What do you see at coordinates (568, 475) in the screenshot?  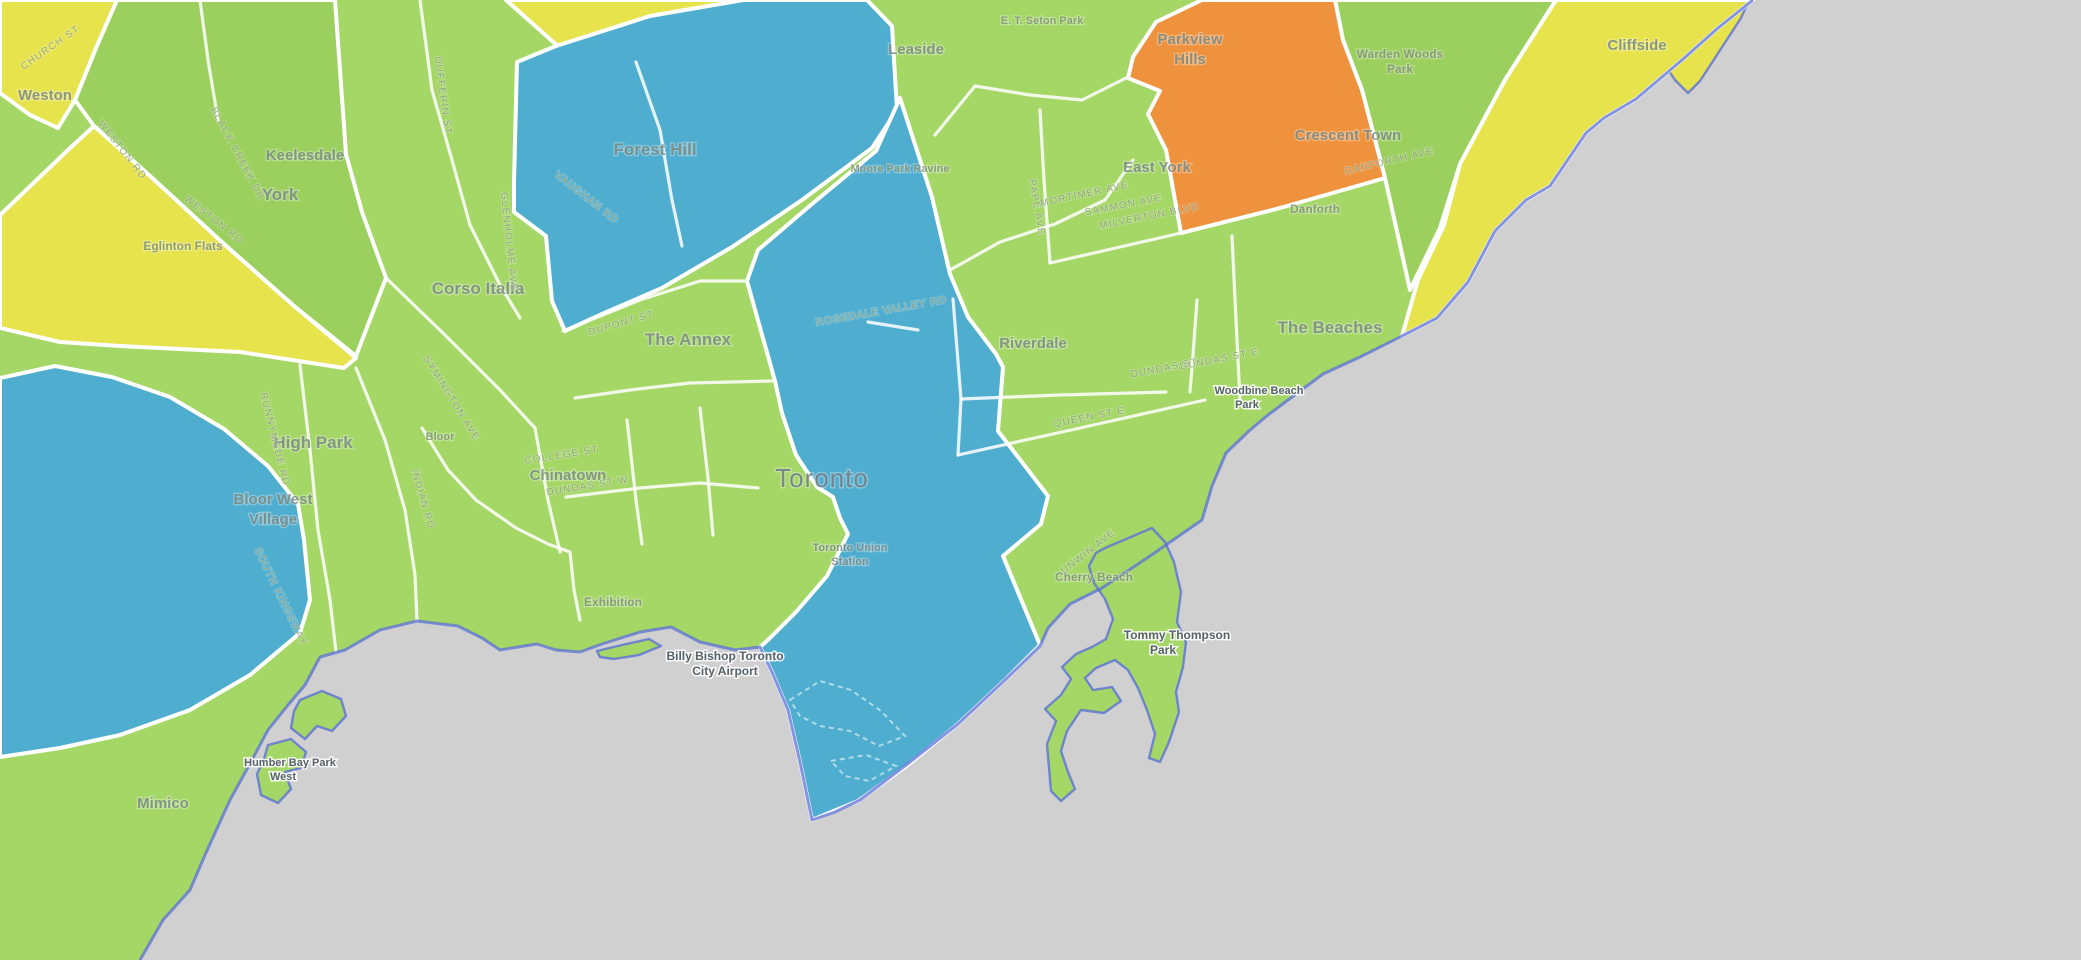 I see `label-places-10: Chinatown` at bounding box center [568, 475].